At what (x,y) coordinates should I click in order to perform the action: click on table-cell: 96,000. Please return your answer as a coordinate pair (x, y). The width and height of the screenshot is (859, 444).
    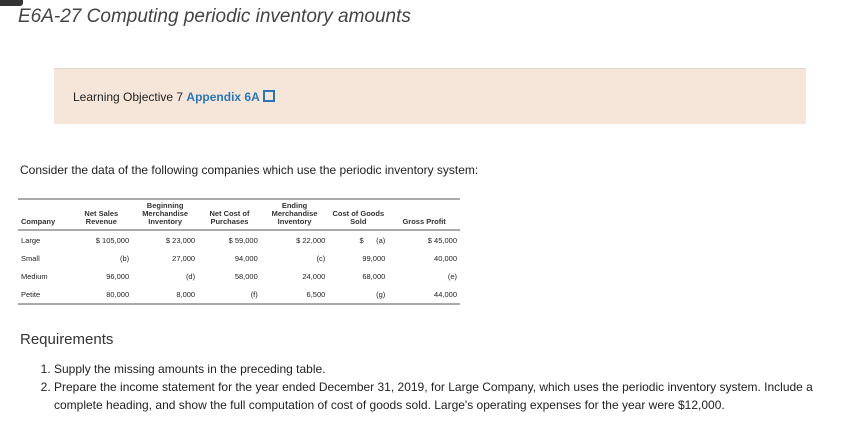
    Looking at the image, I should click on (118, 276).